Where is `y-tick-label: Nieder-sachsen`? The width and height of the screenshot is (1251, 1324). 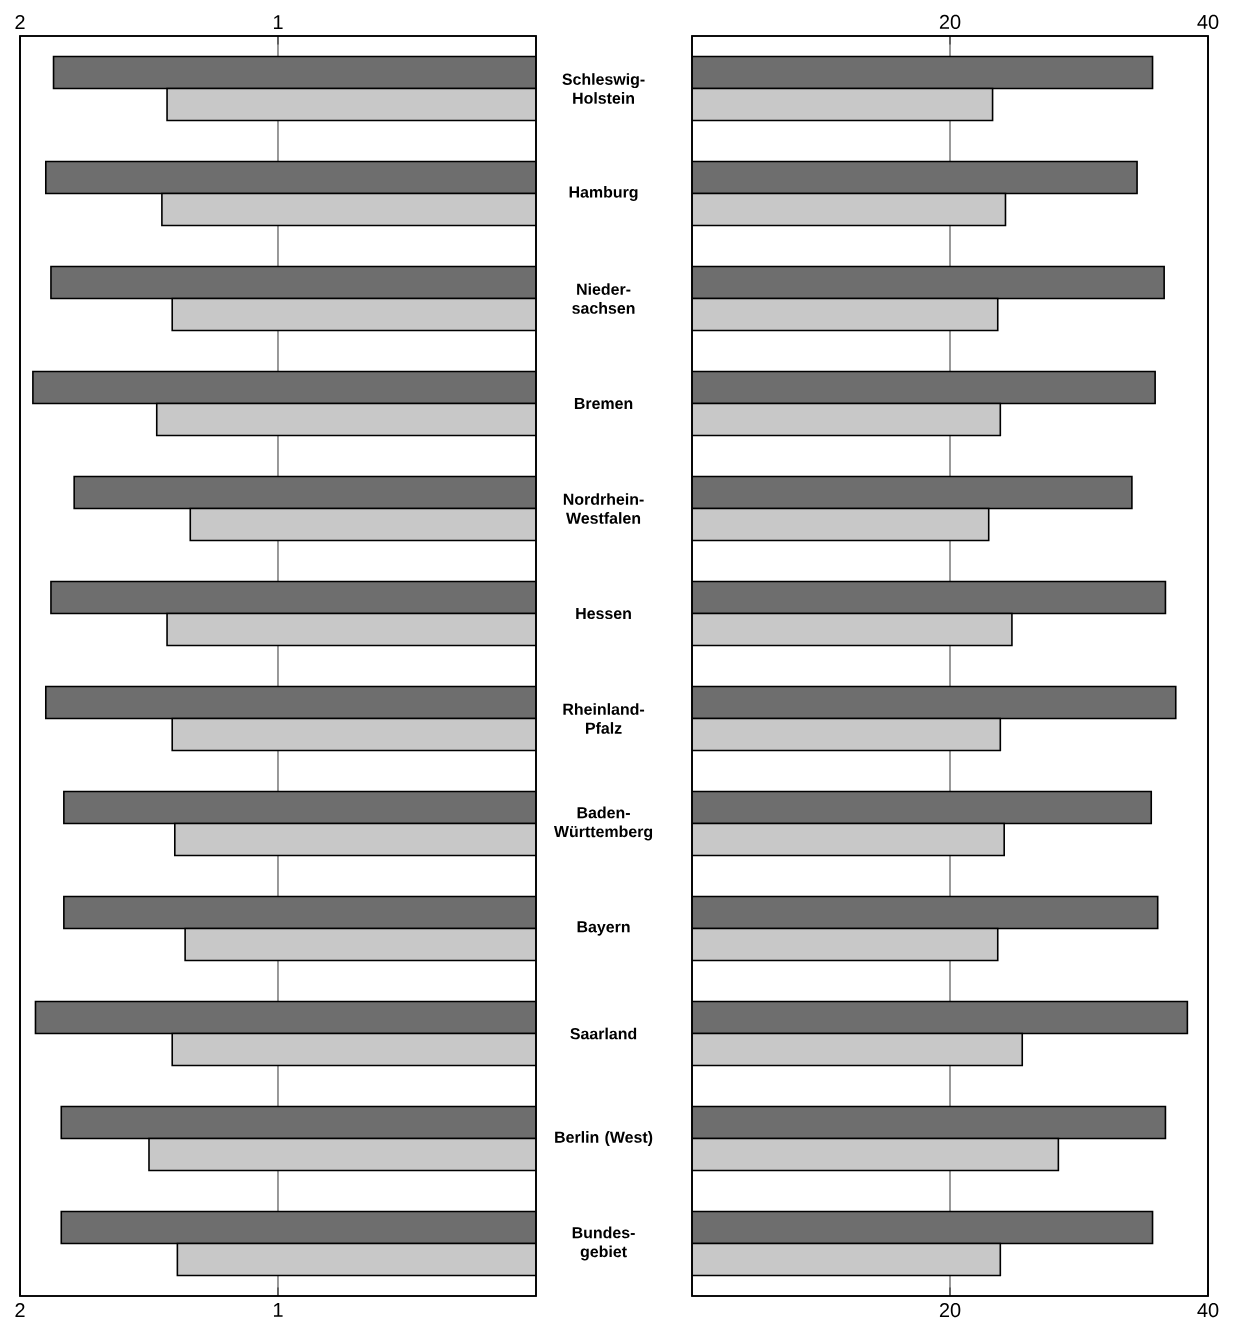 y-tick-label: Nieder-sachsen is located at coordinates (603, 298).